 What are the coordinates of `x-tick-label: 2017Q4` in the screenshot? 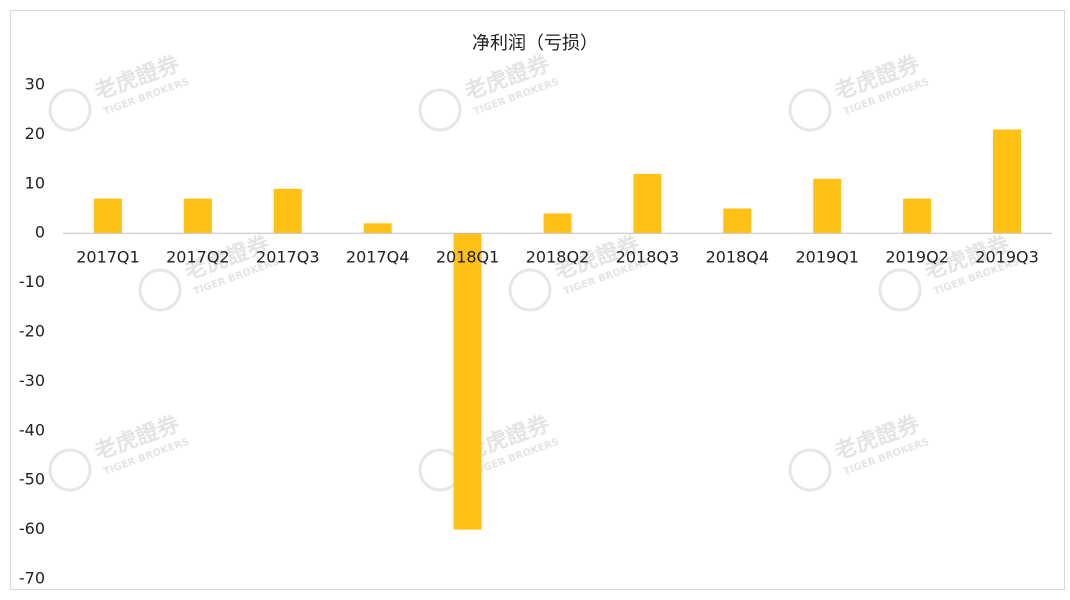 It's located at (378, 257).